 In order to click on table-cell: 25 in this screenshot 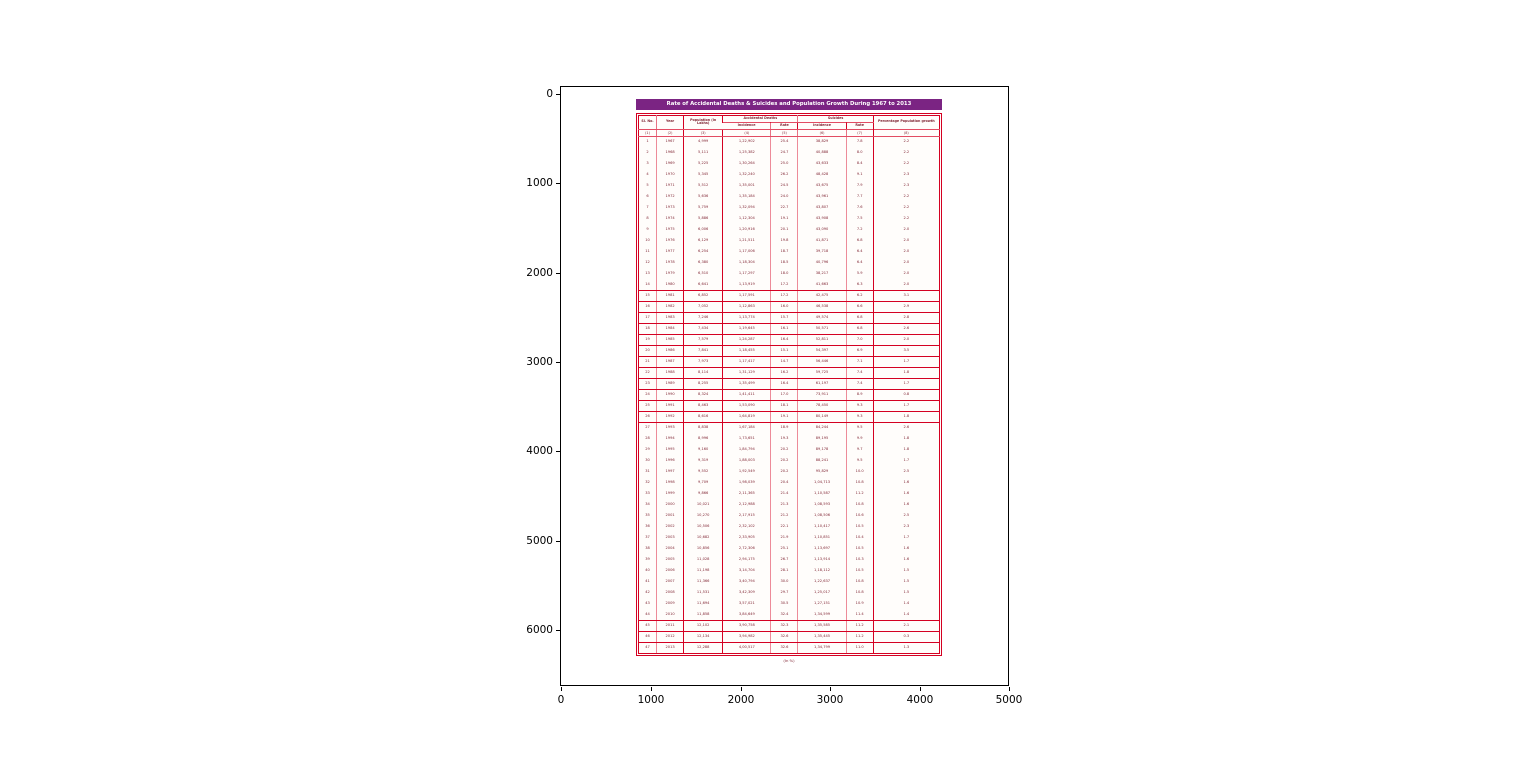, I will do `click(647, 406)`.